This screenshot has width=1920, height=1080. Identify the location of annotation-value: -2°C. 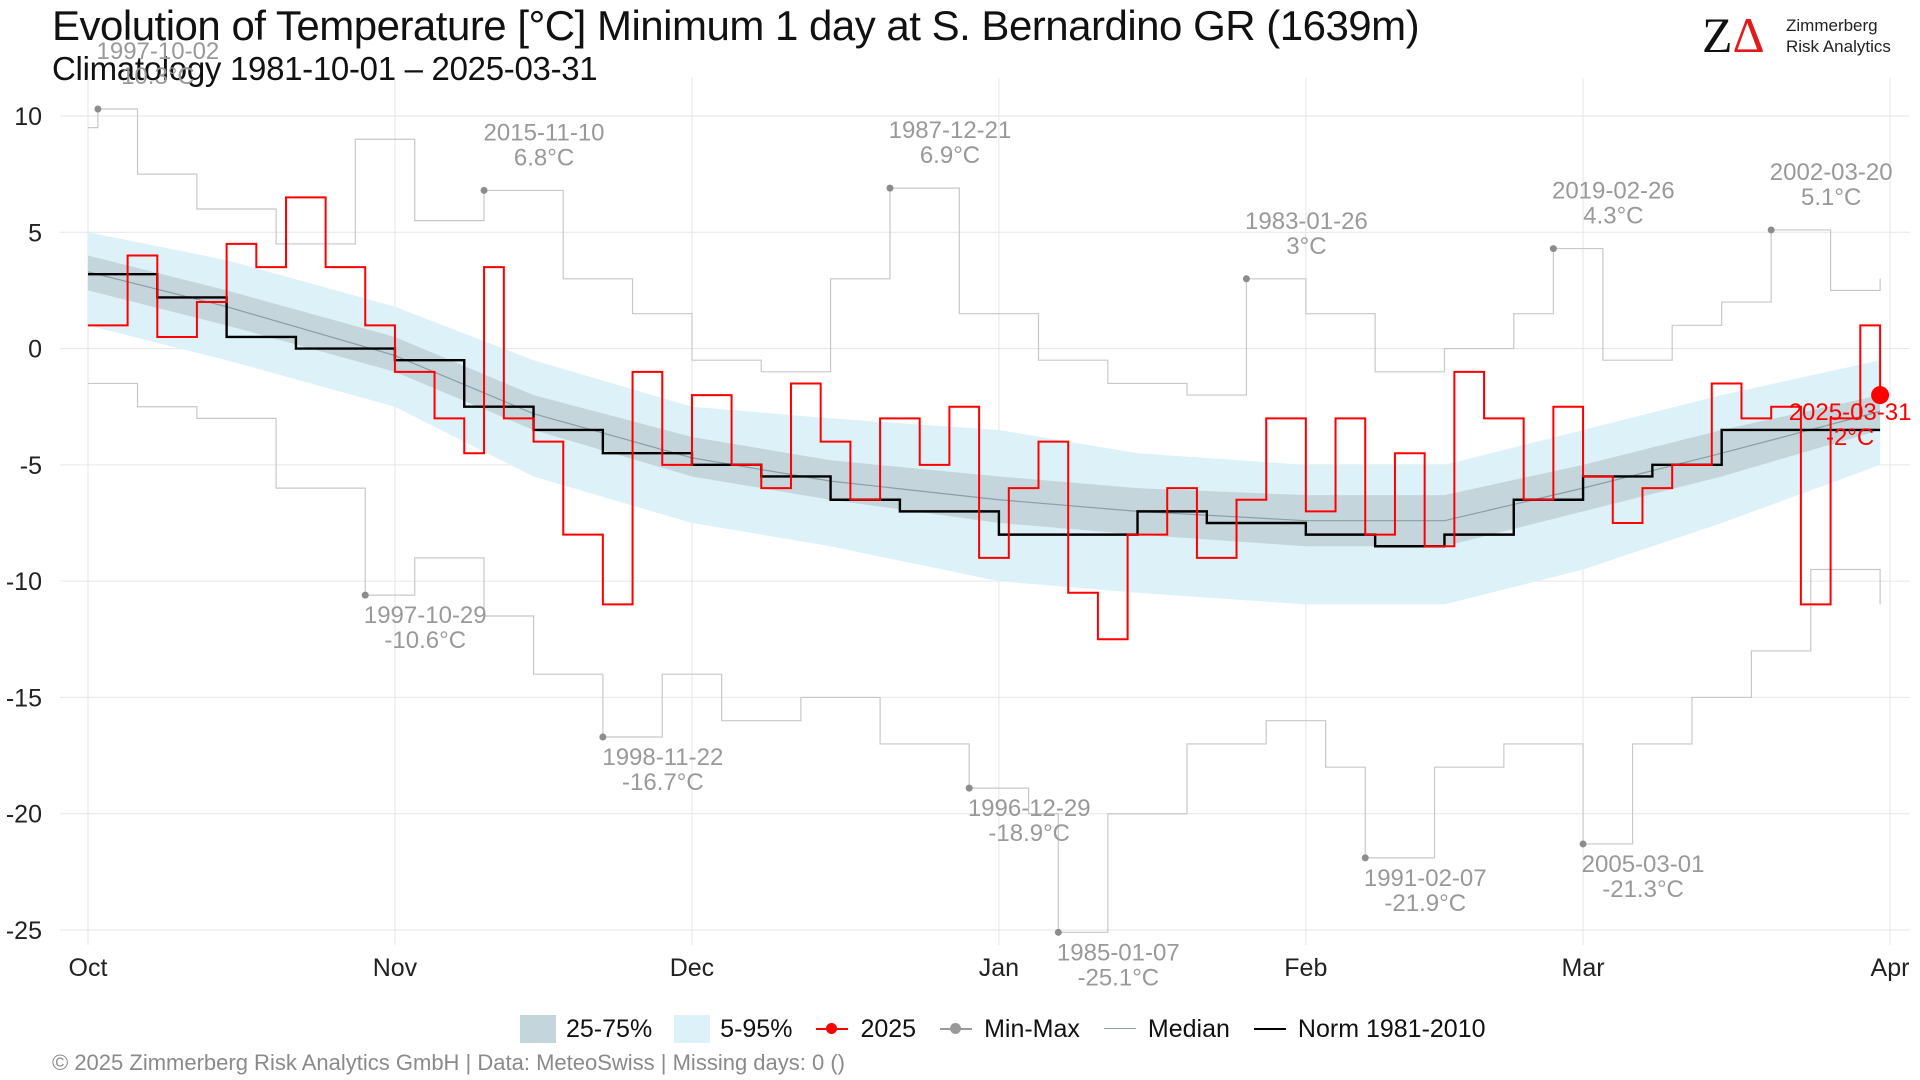
(1850, 437).